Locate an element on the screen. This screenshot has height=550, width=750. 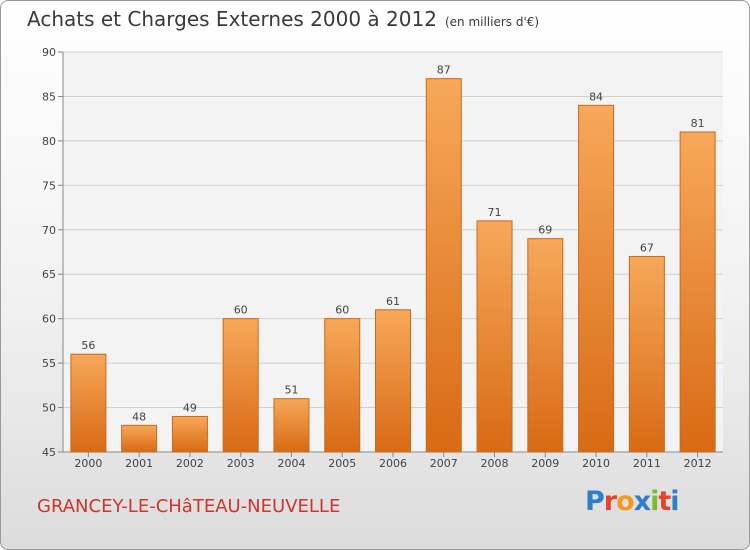
logo-letter: t is located at coordinates (664, 501).